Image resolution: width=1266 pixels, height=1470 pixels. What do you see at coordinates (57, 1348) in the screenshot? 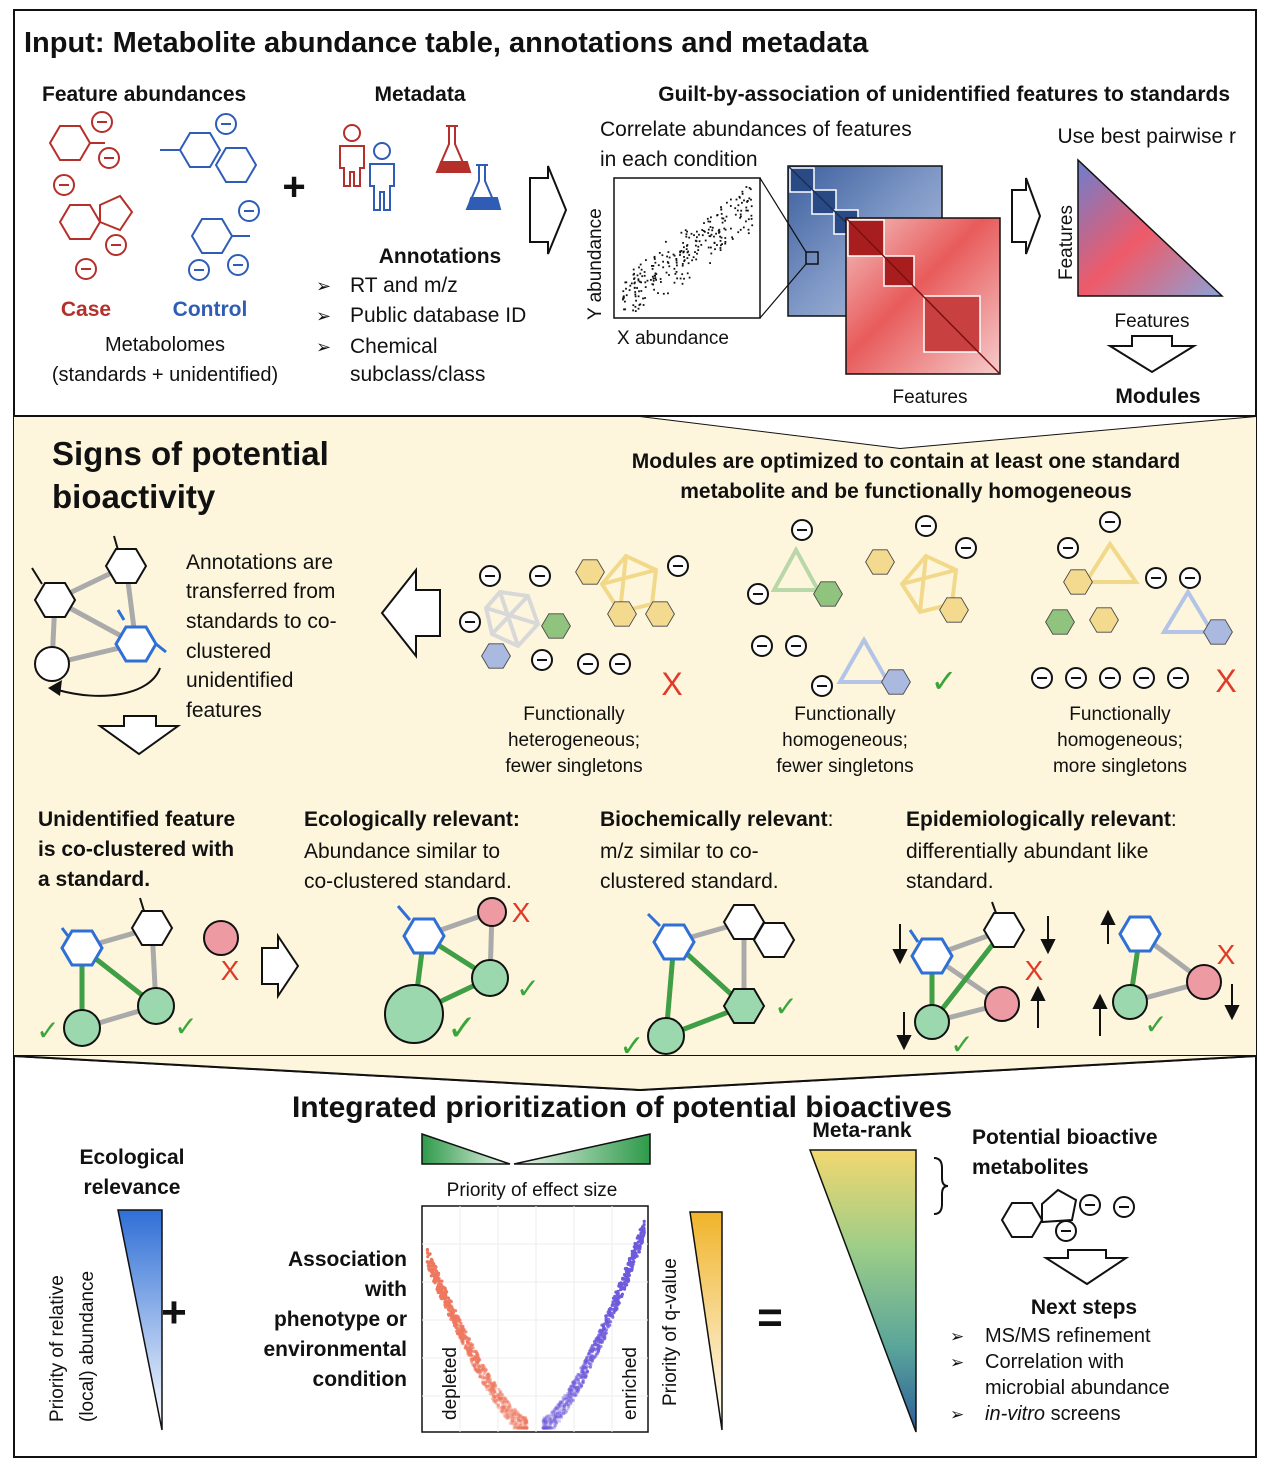
I see `priority-rel-label-1: Priority of relative` at bounding box center [57, 1348].